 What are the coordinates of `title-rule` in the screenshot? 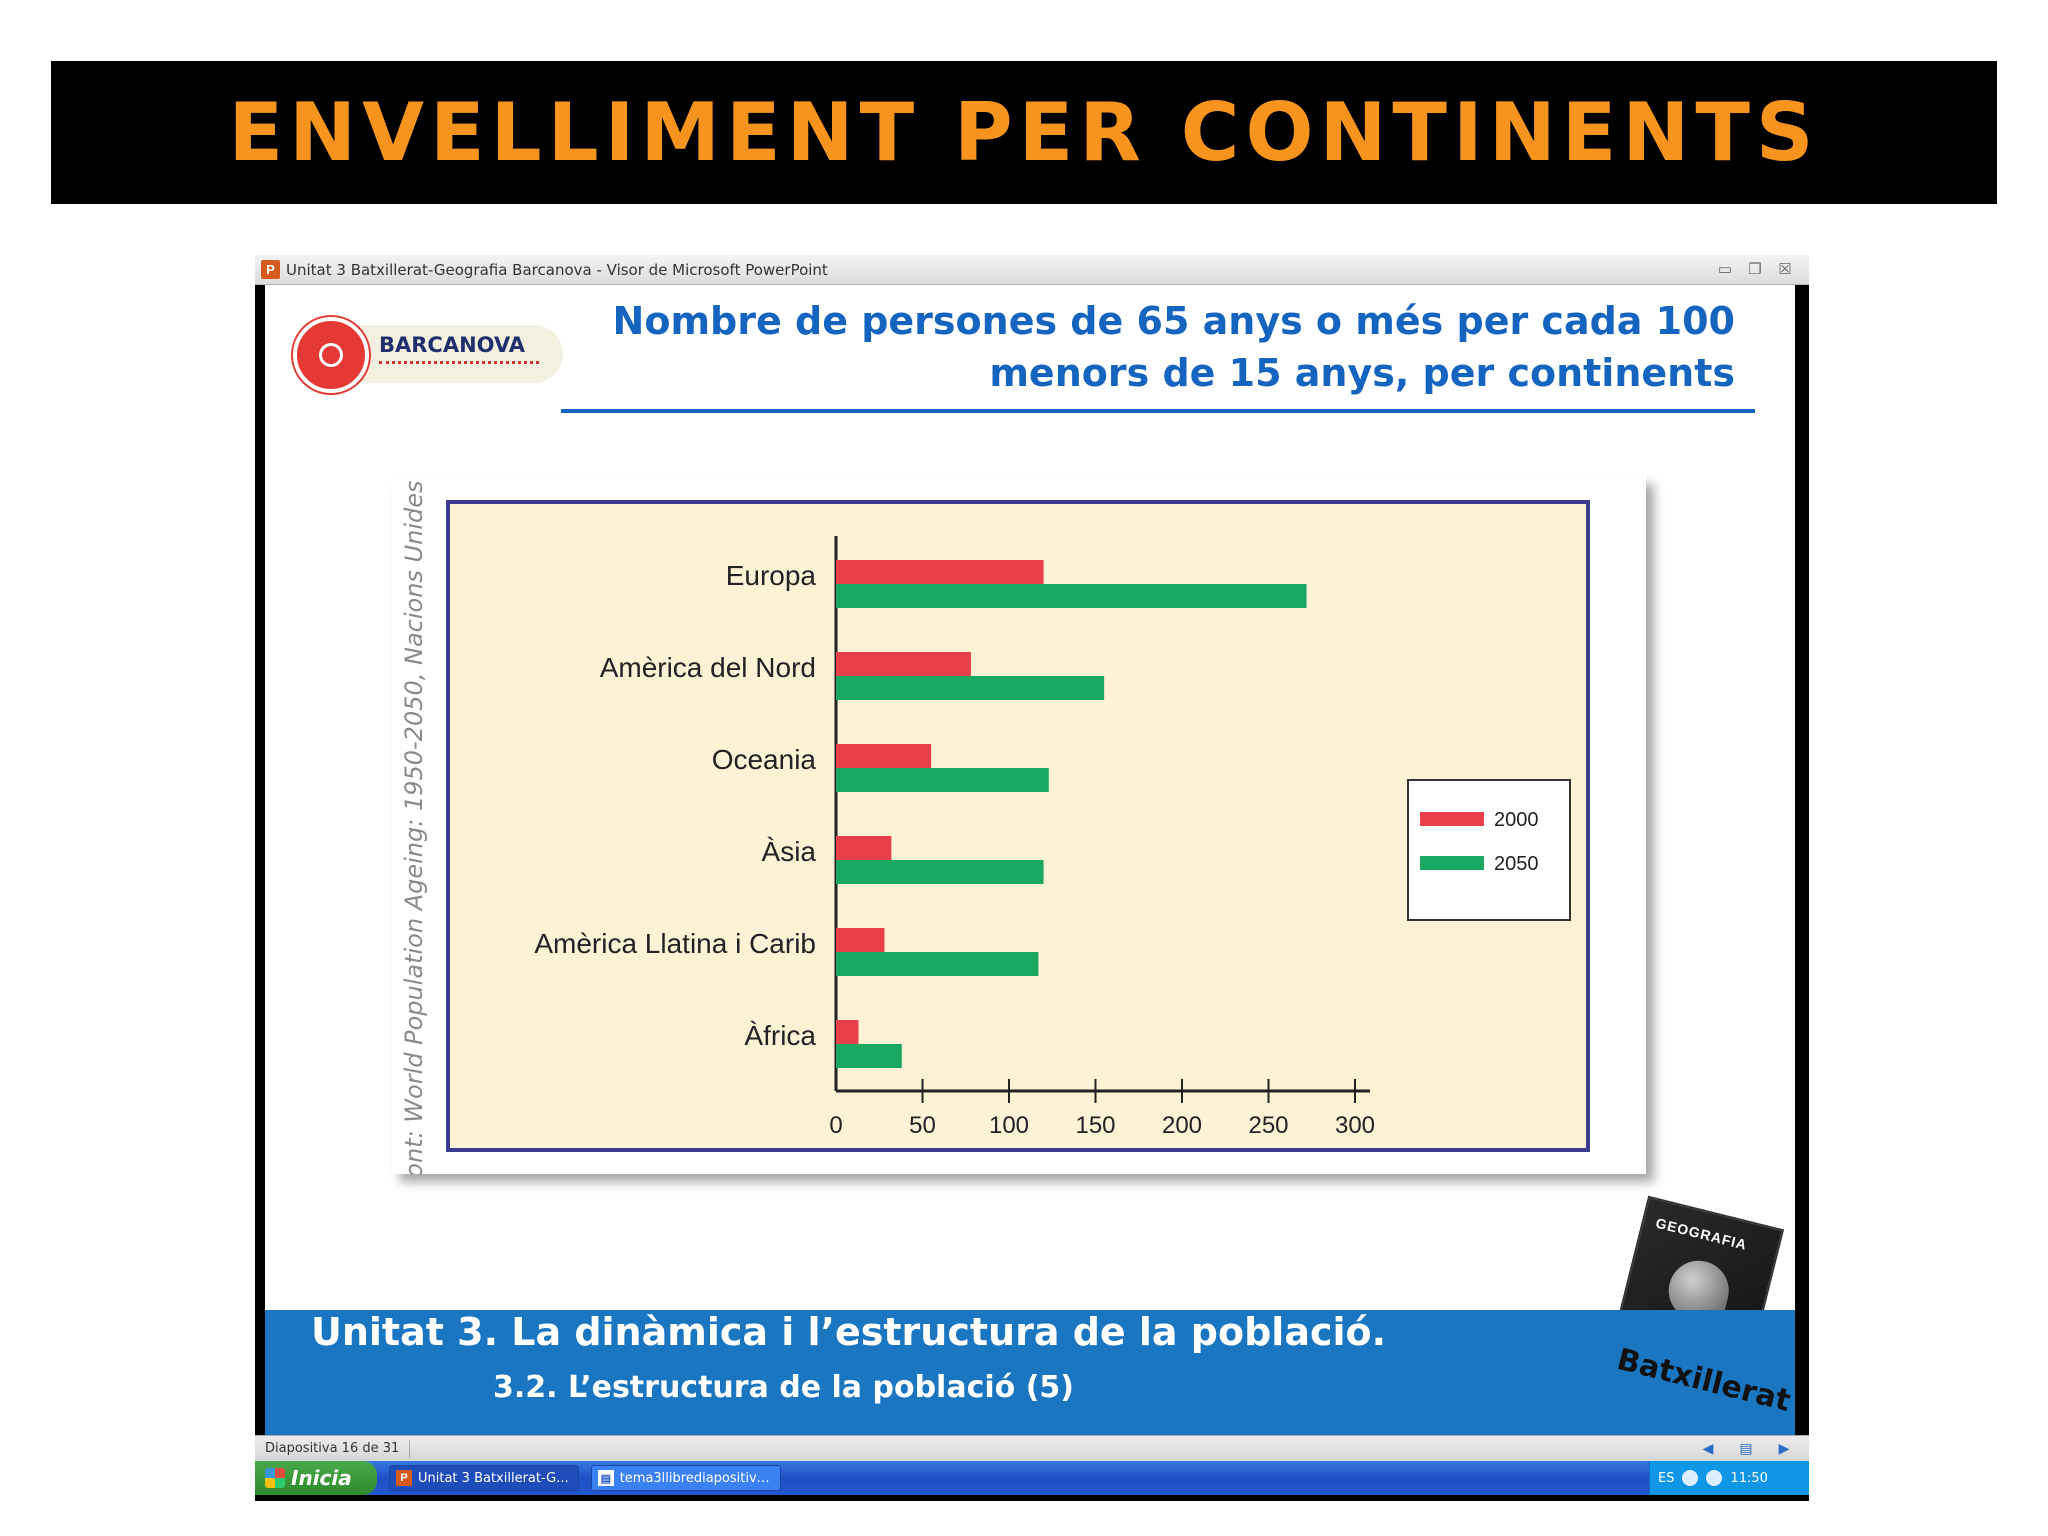 It's located at (1158, 411).